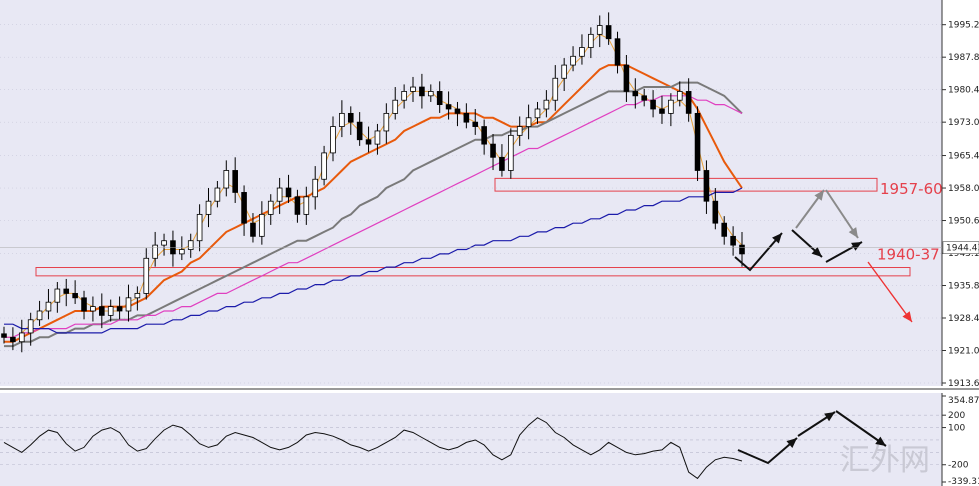  I want to click on current-price-box, so click(960, 247).